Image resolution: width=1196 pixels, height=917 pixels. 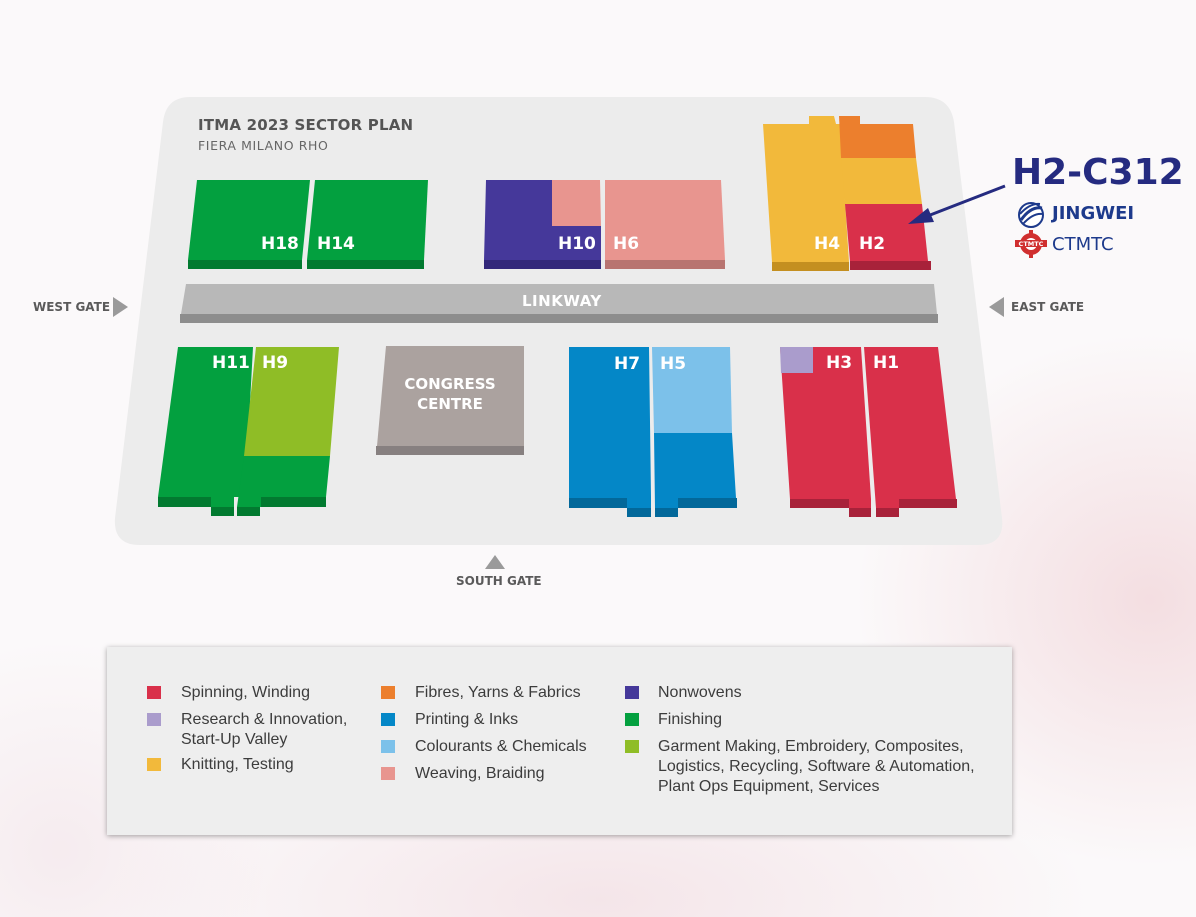 I want to click on legend-printing: Printing & Inks, so click(x=467, y=719).